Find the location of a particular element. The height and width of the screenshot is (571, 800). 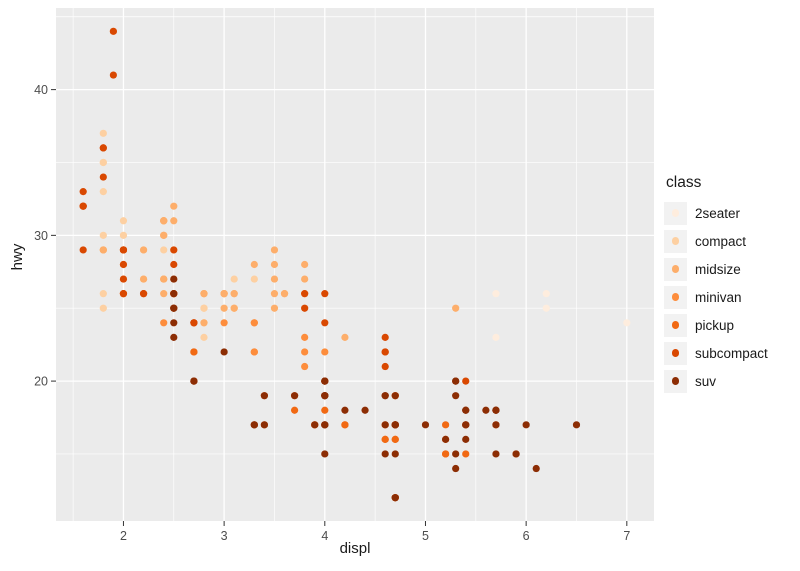

legend-label: suv is located at coordinates (706, 381).